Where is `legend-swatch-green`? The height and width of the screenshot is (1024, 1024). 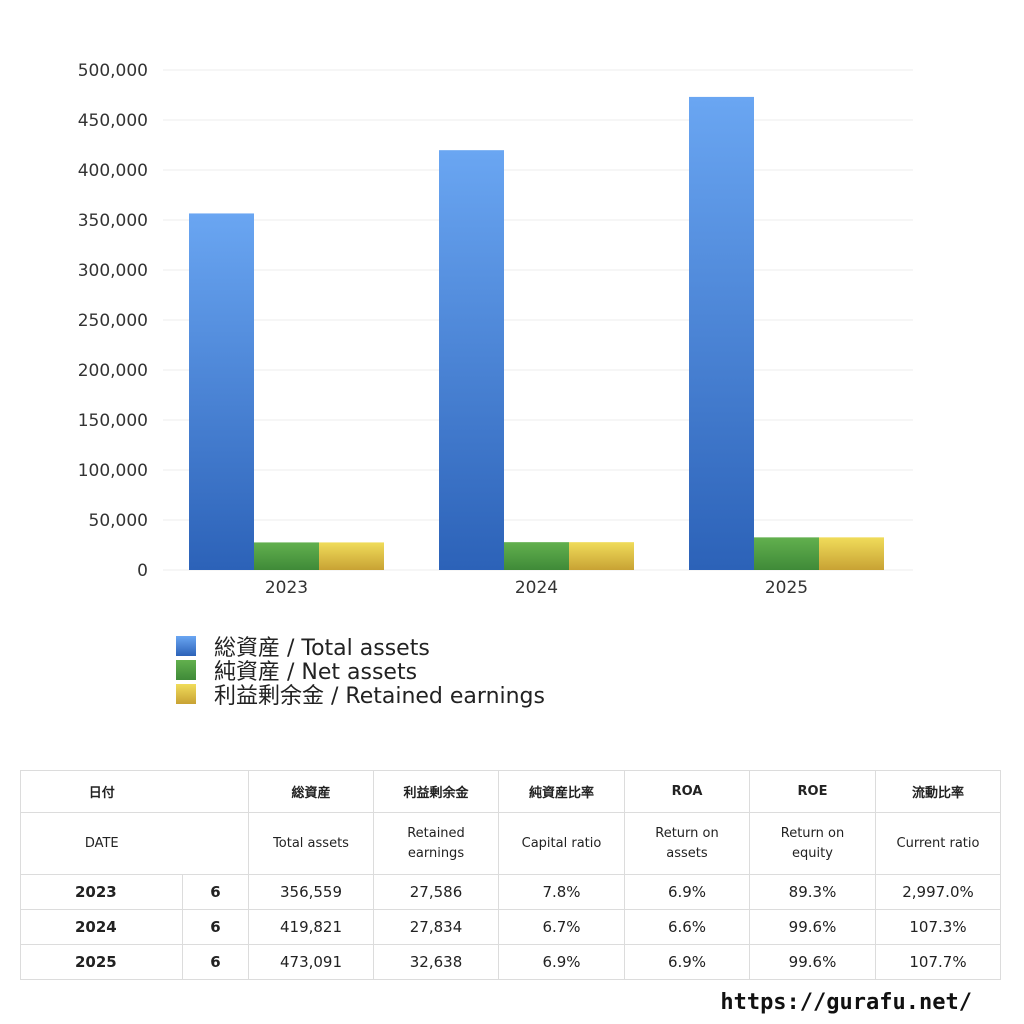 legend-swatch-green is located at coordinates (186, 670).